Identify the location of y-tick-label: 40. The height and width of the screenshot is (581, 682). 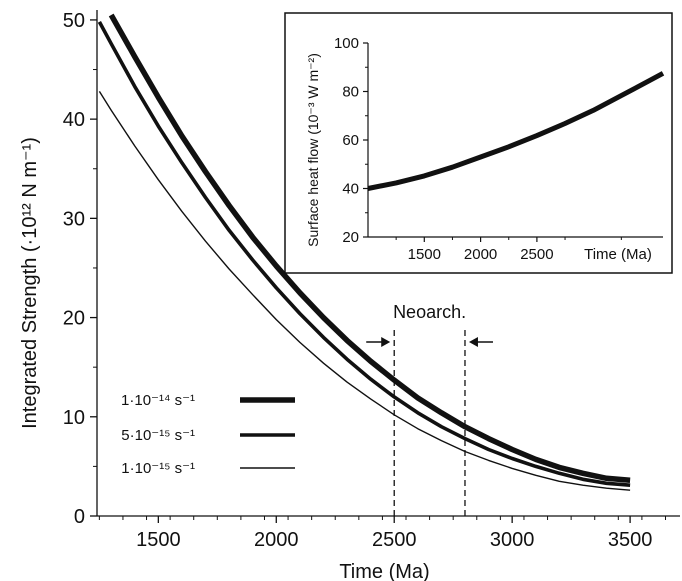
(74, 120).